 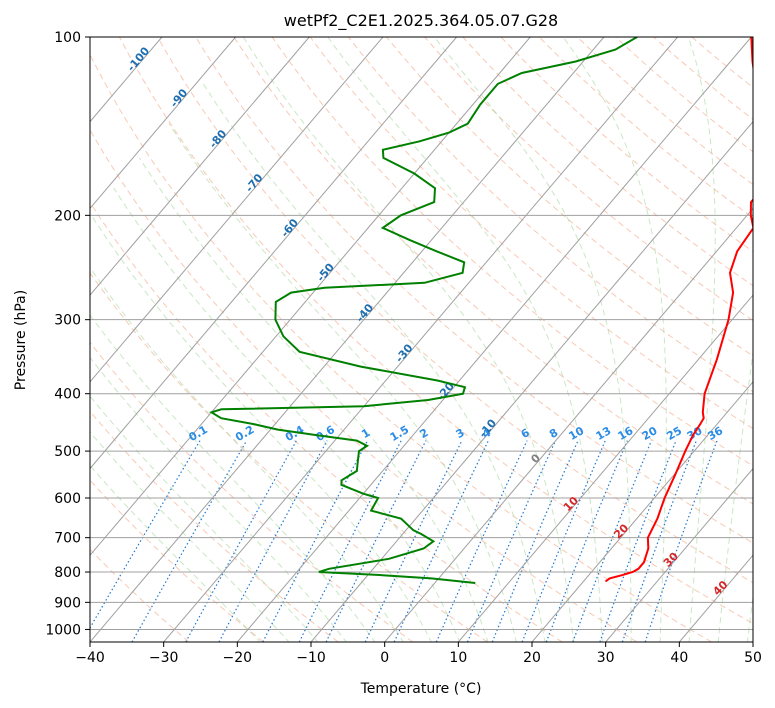 I want to click on y-tick-label: 300, so click(x=67, y=321).